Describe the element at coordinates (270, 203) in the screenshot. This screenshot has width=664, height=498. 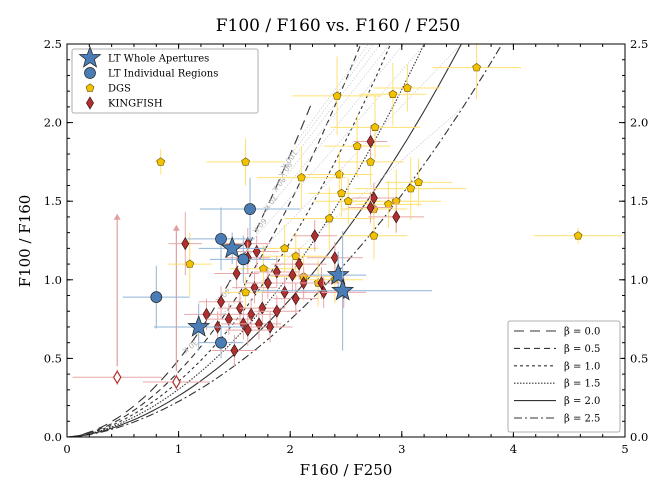
I see `temperature-label: 70 K` at that location.